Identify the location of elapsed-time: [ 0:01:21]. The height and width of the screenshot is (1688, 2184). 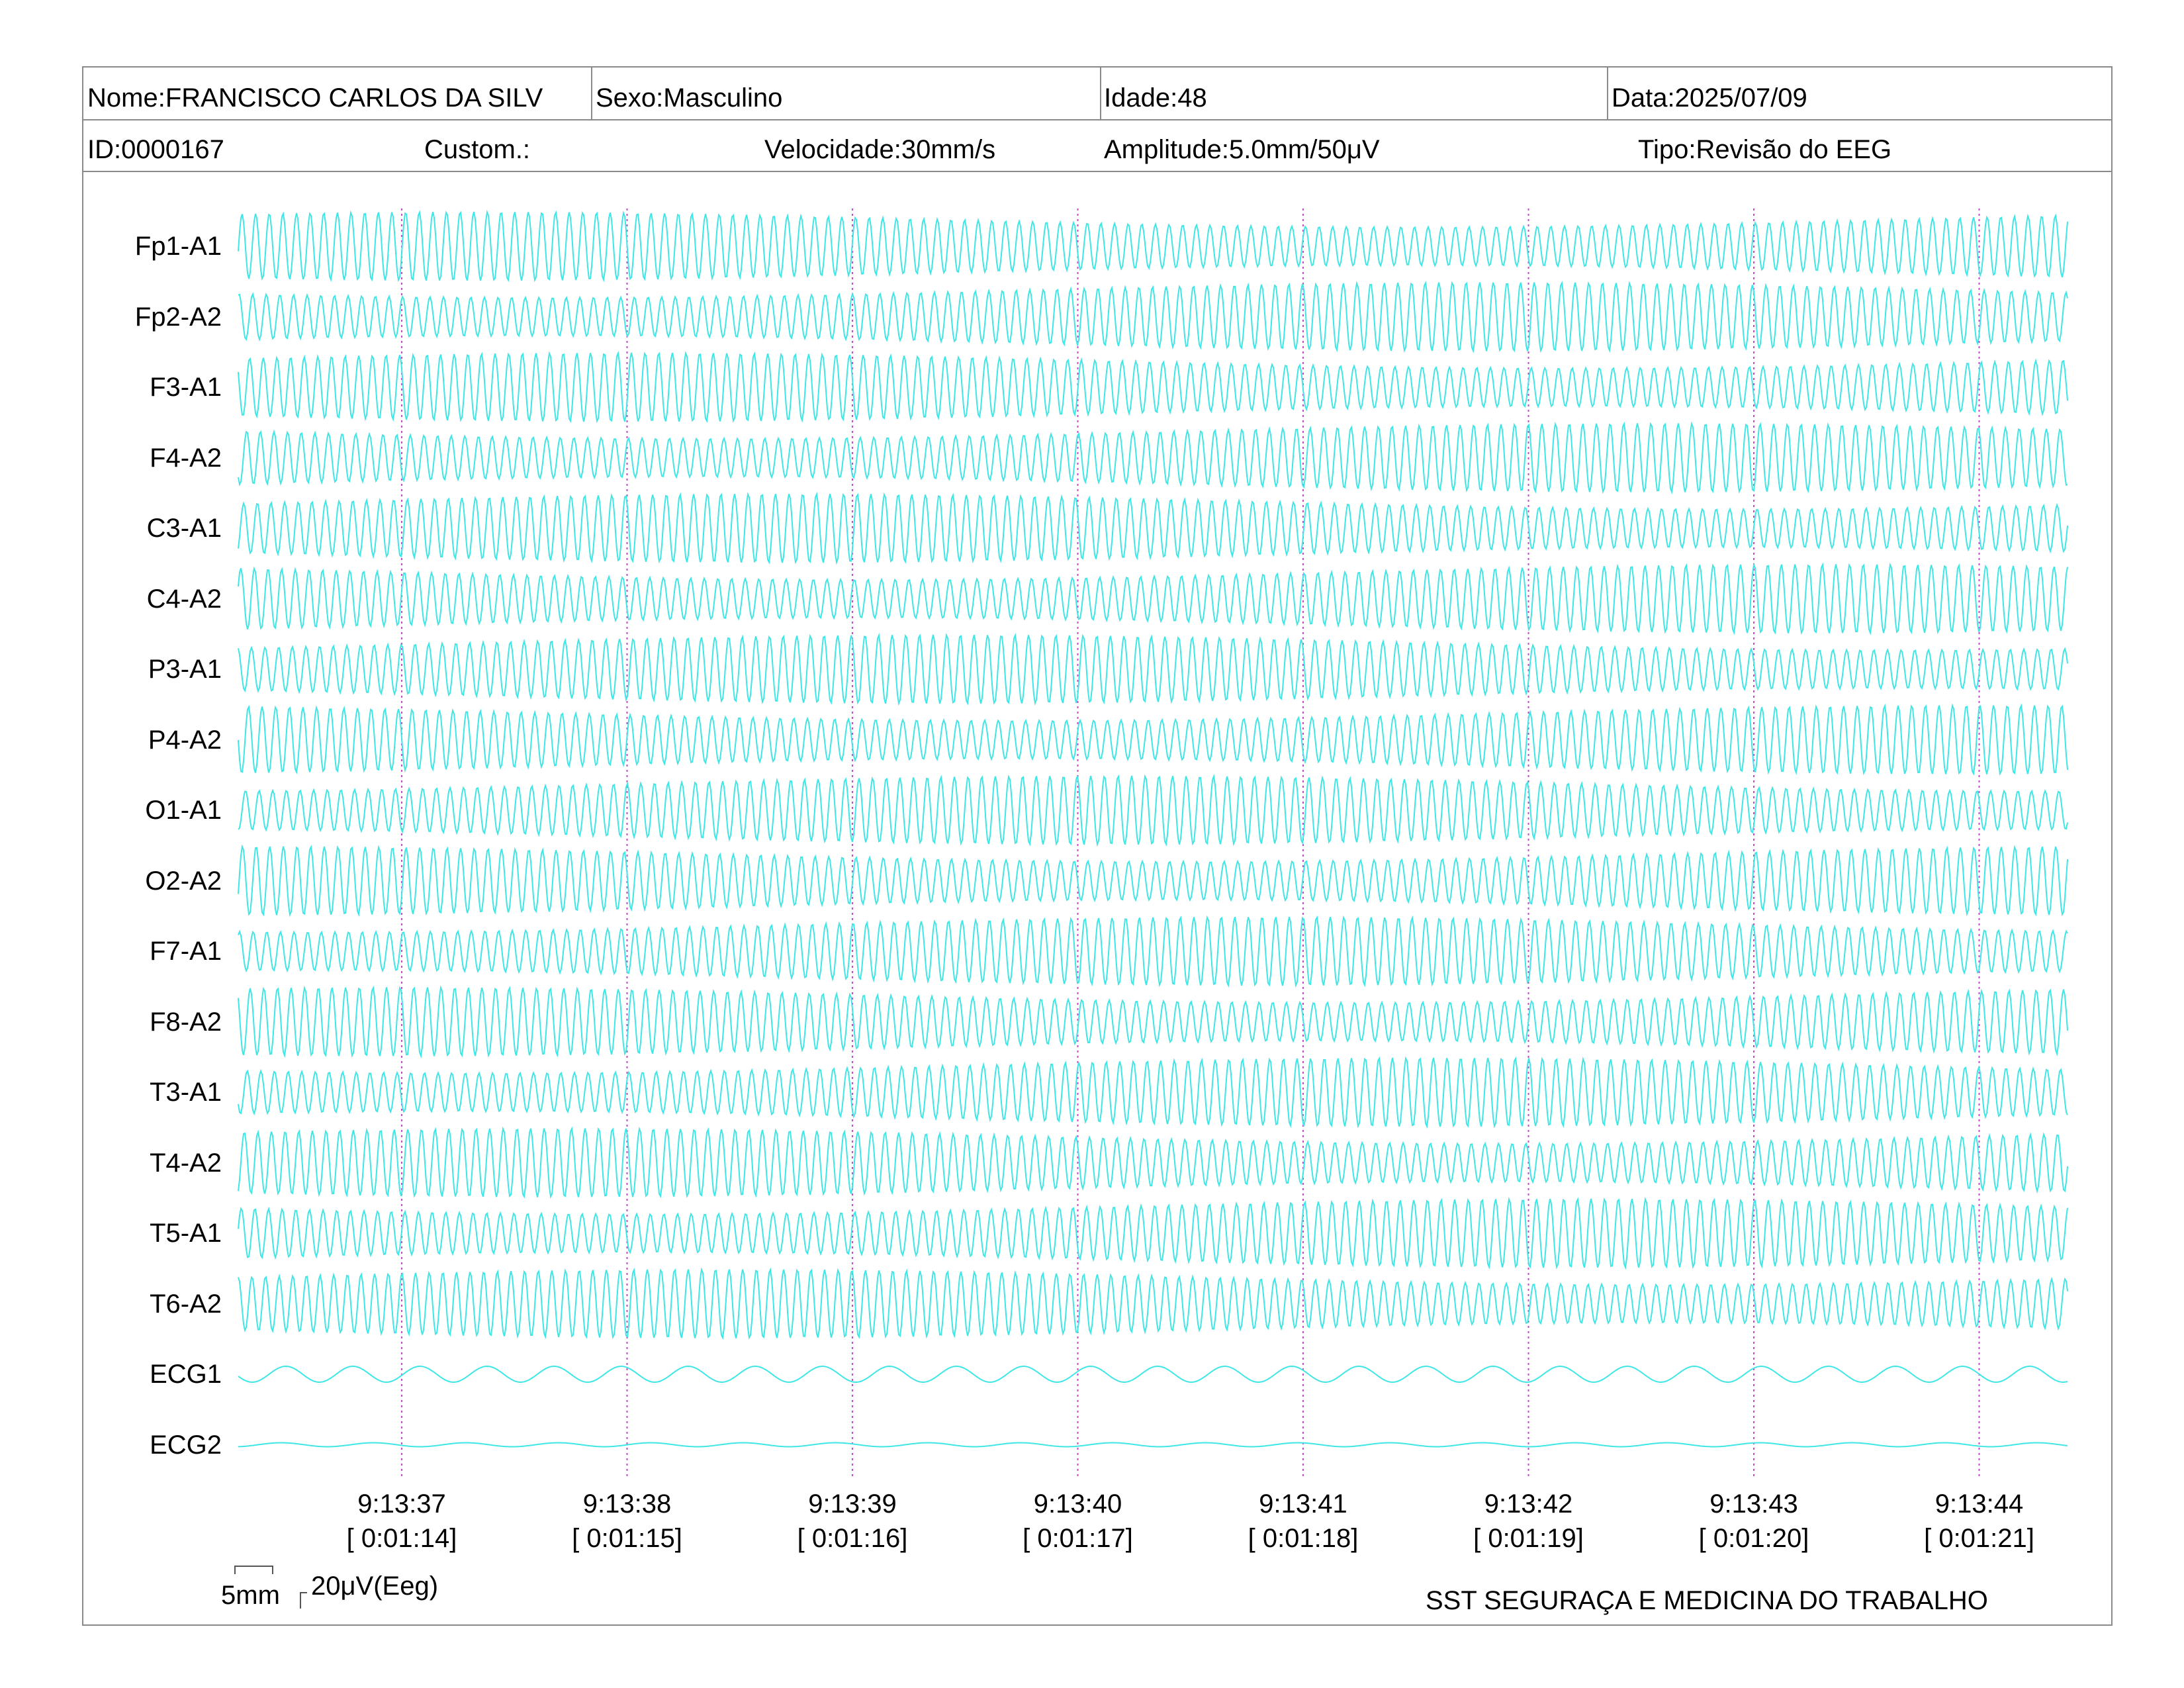
(1979, 1538).